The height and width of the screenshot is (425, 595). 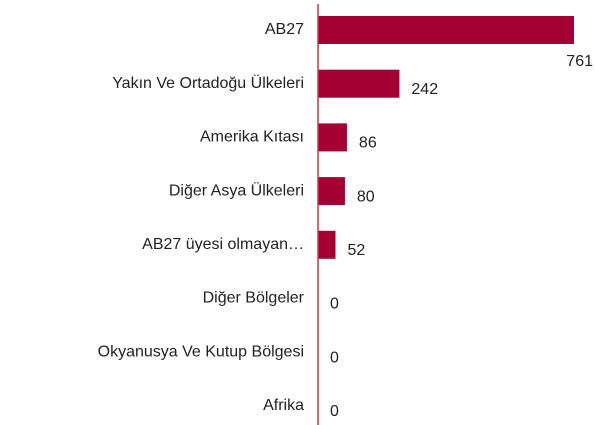 I want to click on category-label: Amerika Kıtası, so click(x=252, y=137).